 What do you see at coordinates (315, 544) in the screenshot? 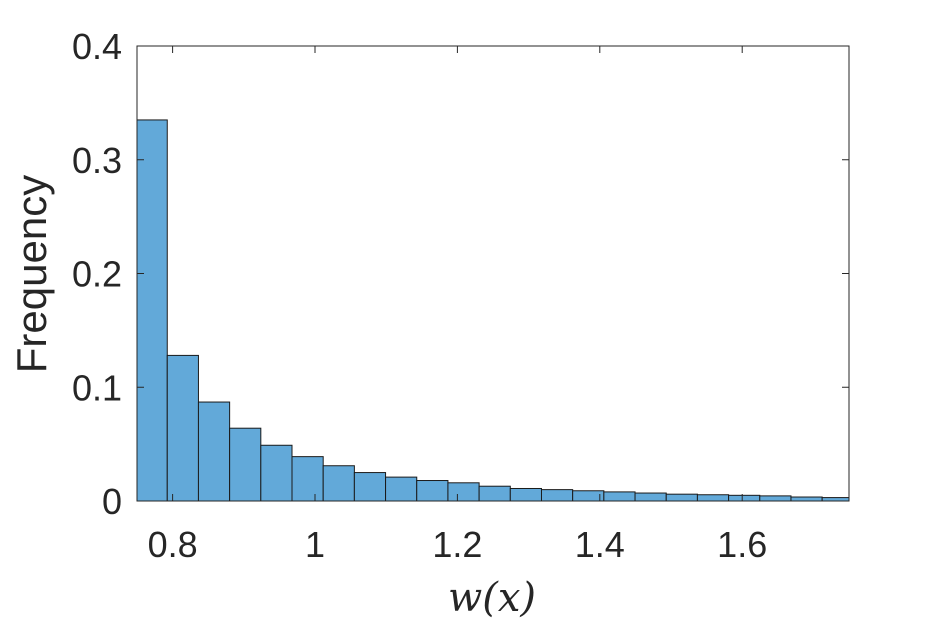
I see `x-tick-label: 1` at bounding box center [315, 544].